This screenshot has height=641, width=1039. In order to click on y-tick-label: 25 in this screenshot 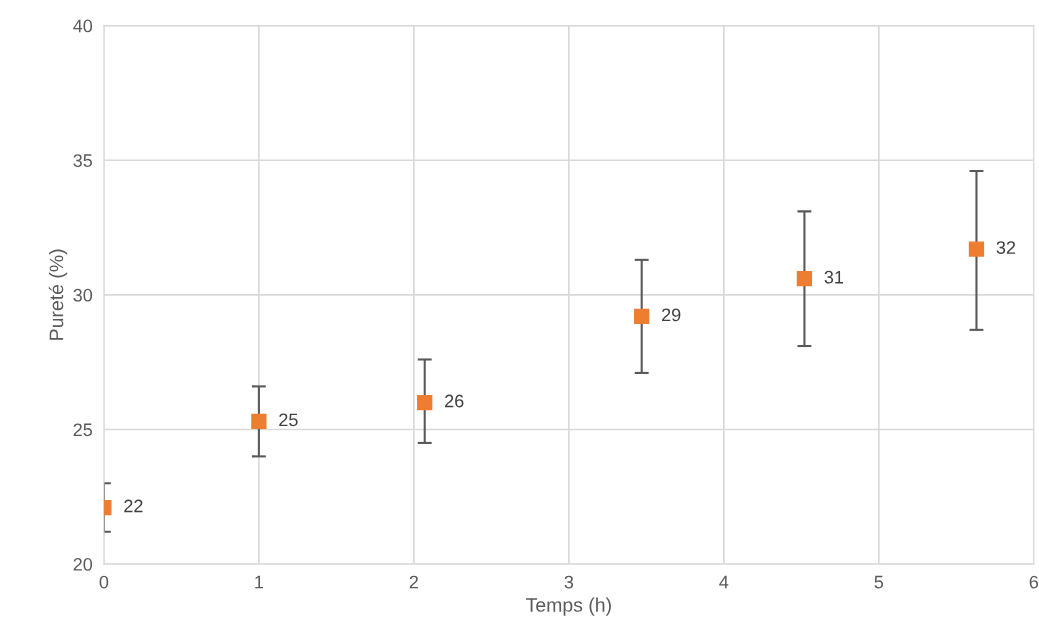, I will do `click(83, 430)`.